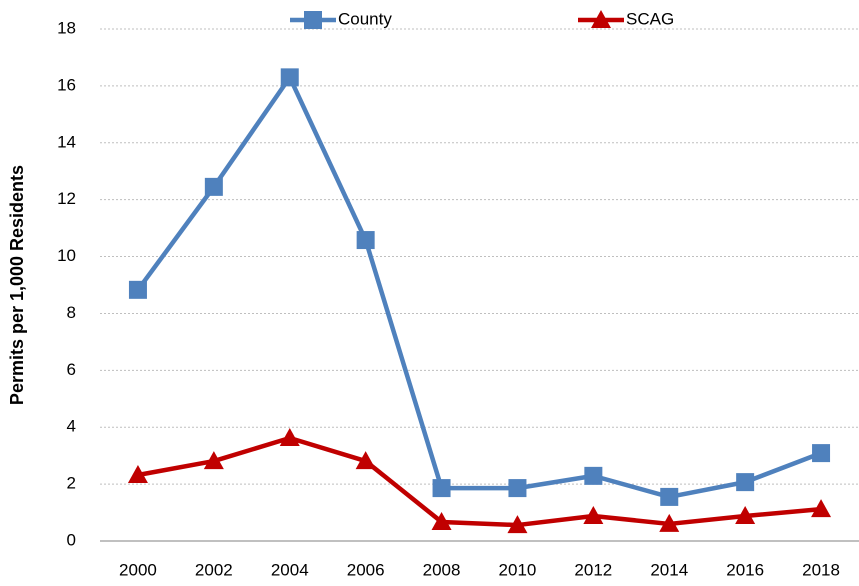  I want to click on y-tick-label: 12, so click(66, 198).